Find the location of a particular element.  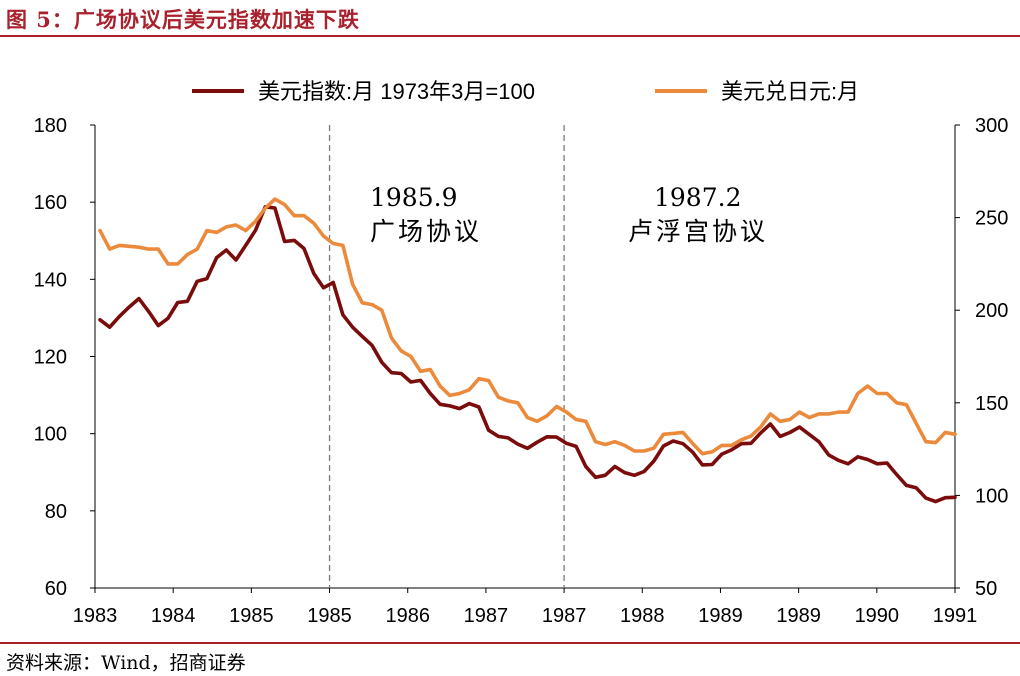

legend-label-1: 美元指数:月 1973年3月=100 is located at coordinates (396, 91).